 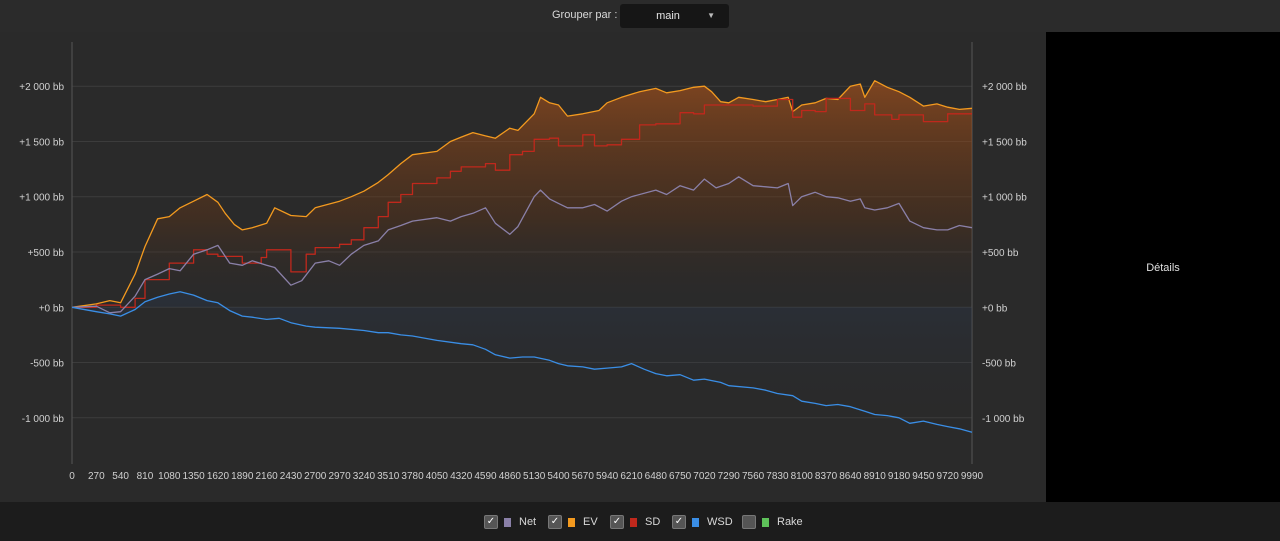 I want to click on checkbox-ev: ✓, so click(x=555, y=522).